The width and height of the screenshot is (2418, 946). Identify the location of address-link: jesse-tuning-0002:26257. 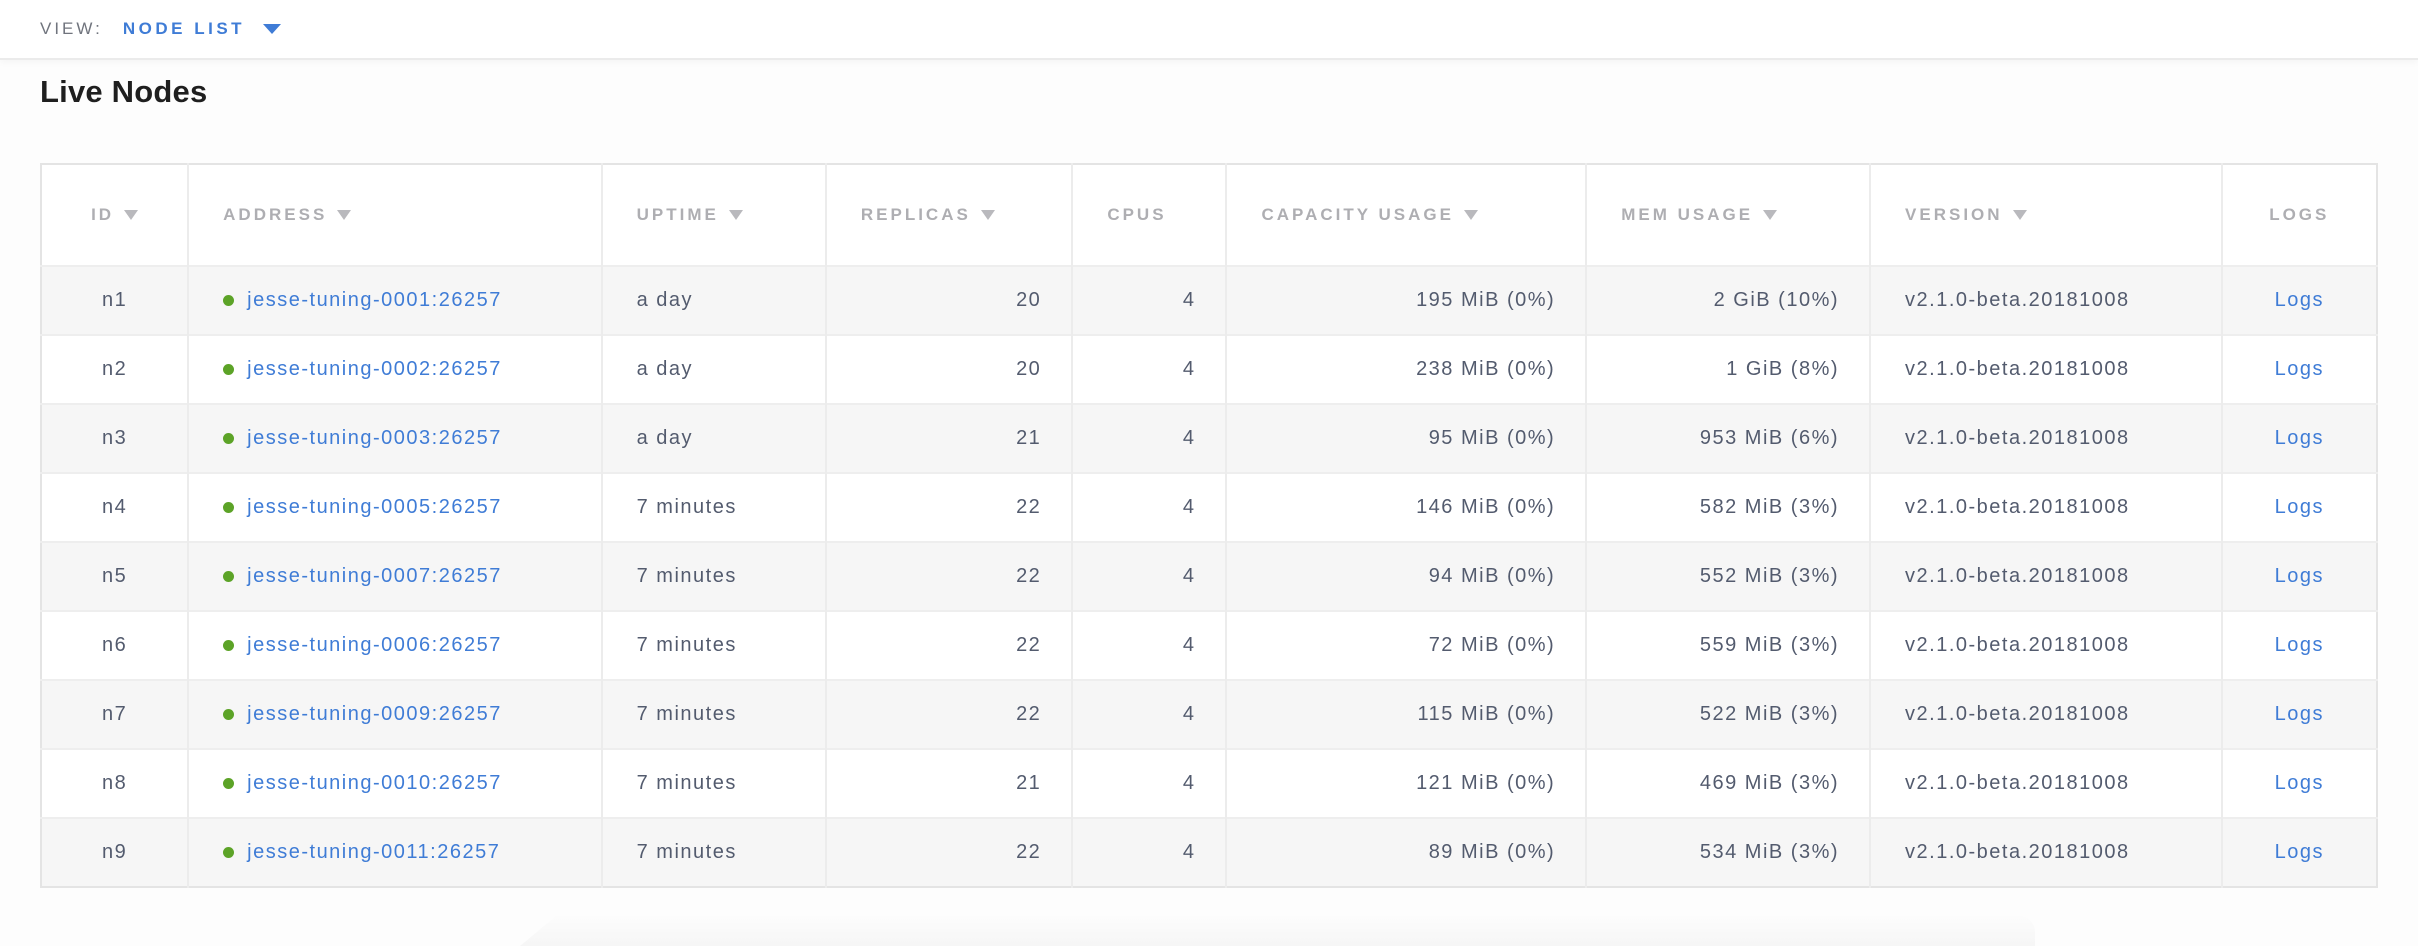
(374, 369).